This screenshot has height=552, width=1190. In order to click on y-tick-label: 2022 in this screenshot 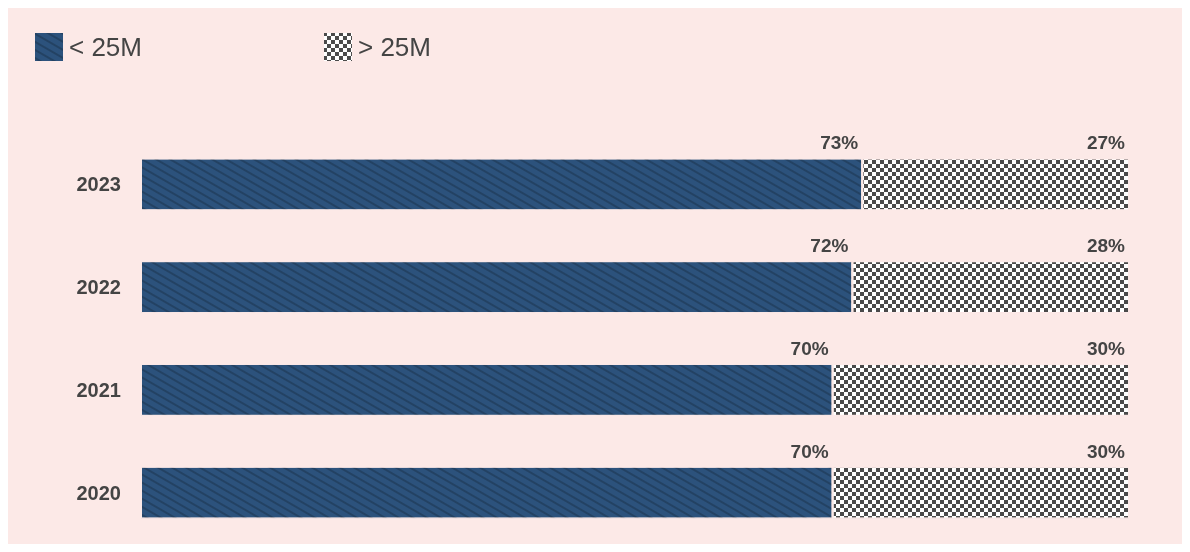, I will do `click(98, 287)`.